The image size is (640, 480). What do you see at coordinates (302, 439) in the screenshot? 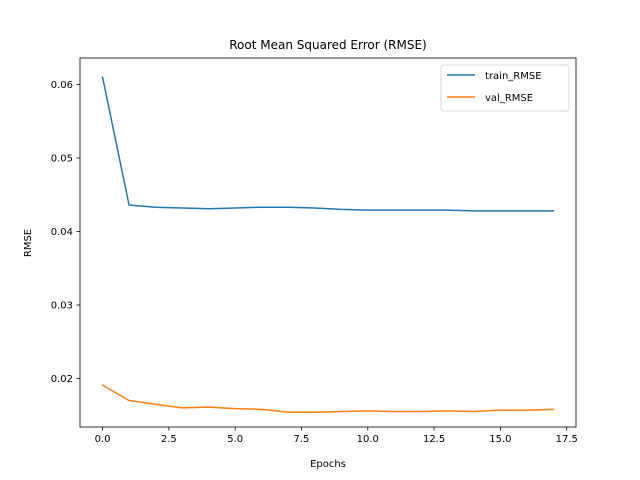
I see `x-tick-label: 7.5` at bounding box center [302, 439].